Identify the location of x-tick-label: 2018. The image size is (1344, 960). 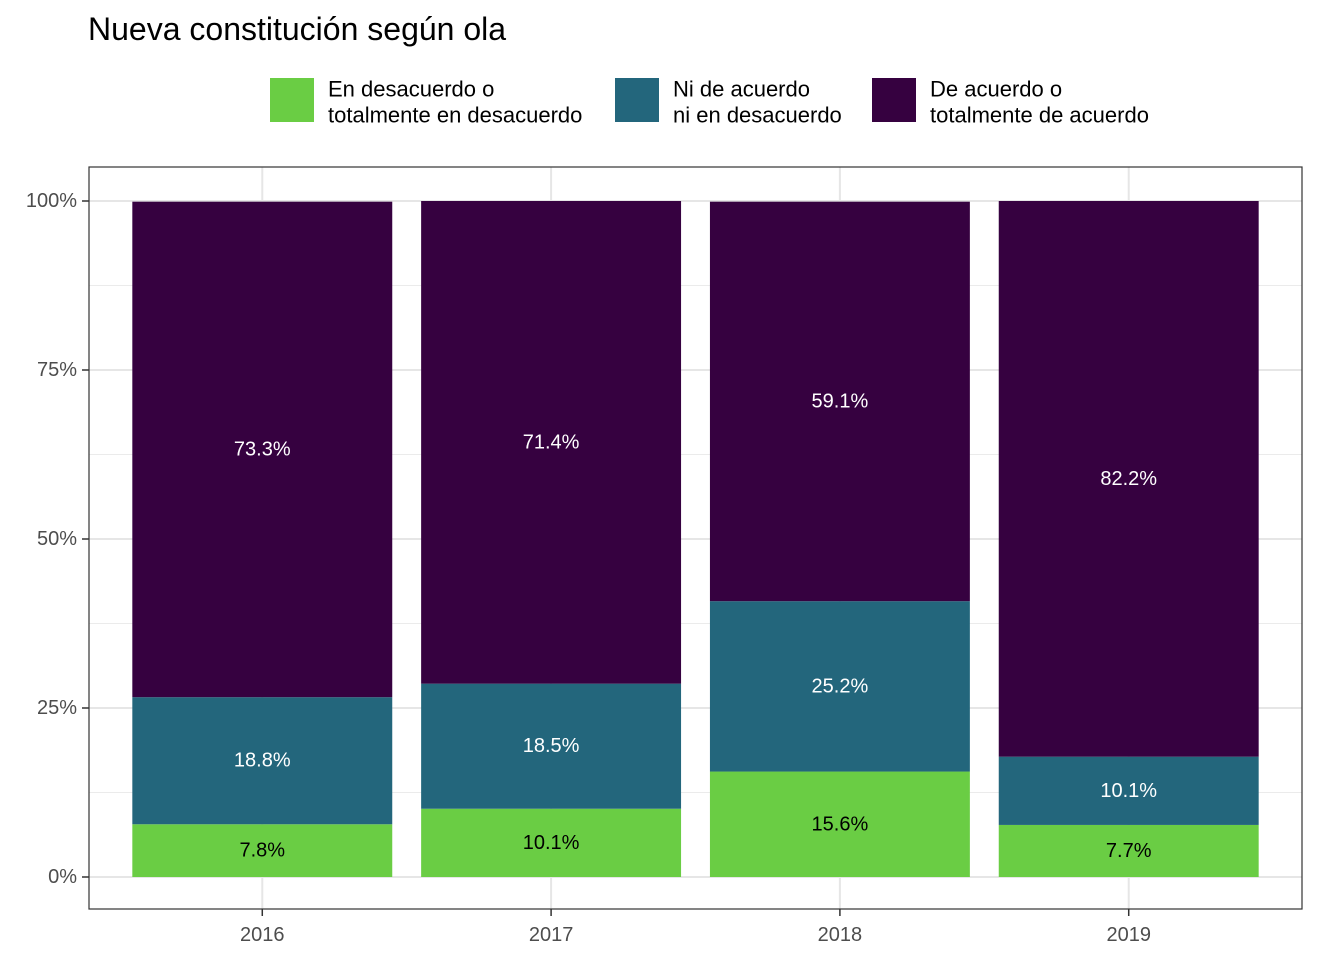
(840, 935).